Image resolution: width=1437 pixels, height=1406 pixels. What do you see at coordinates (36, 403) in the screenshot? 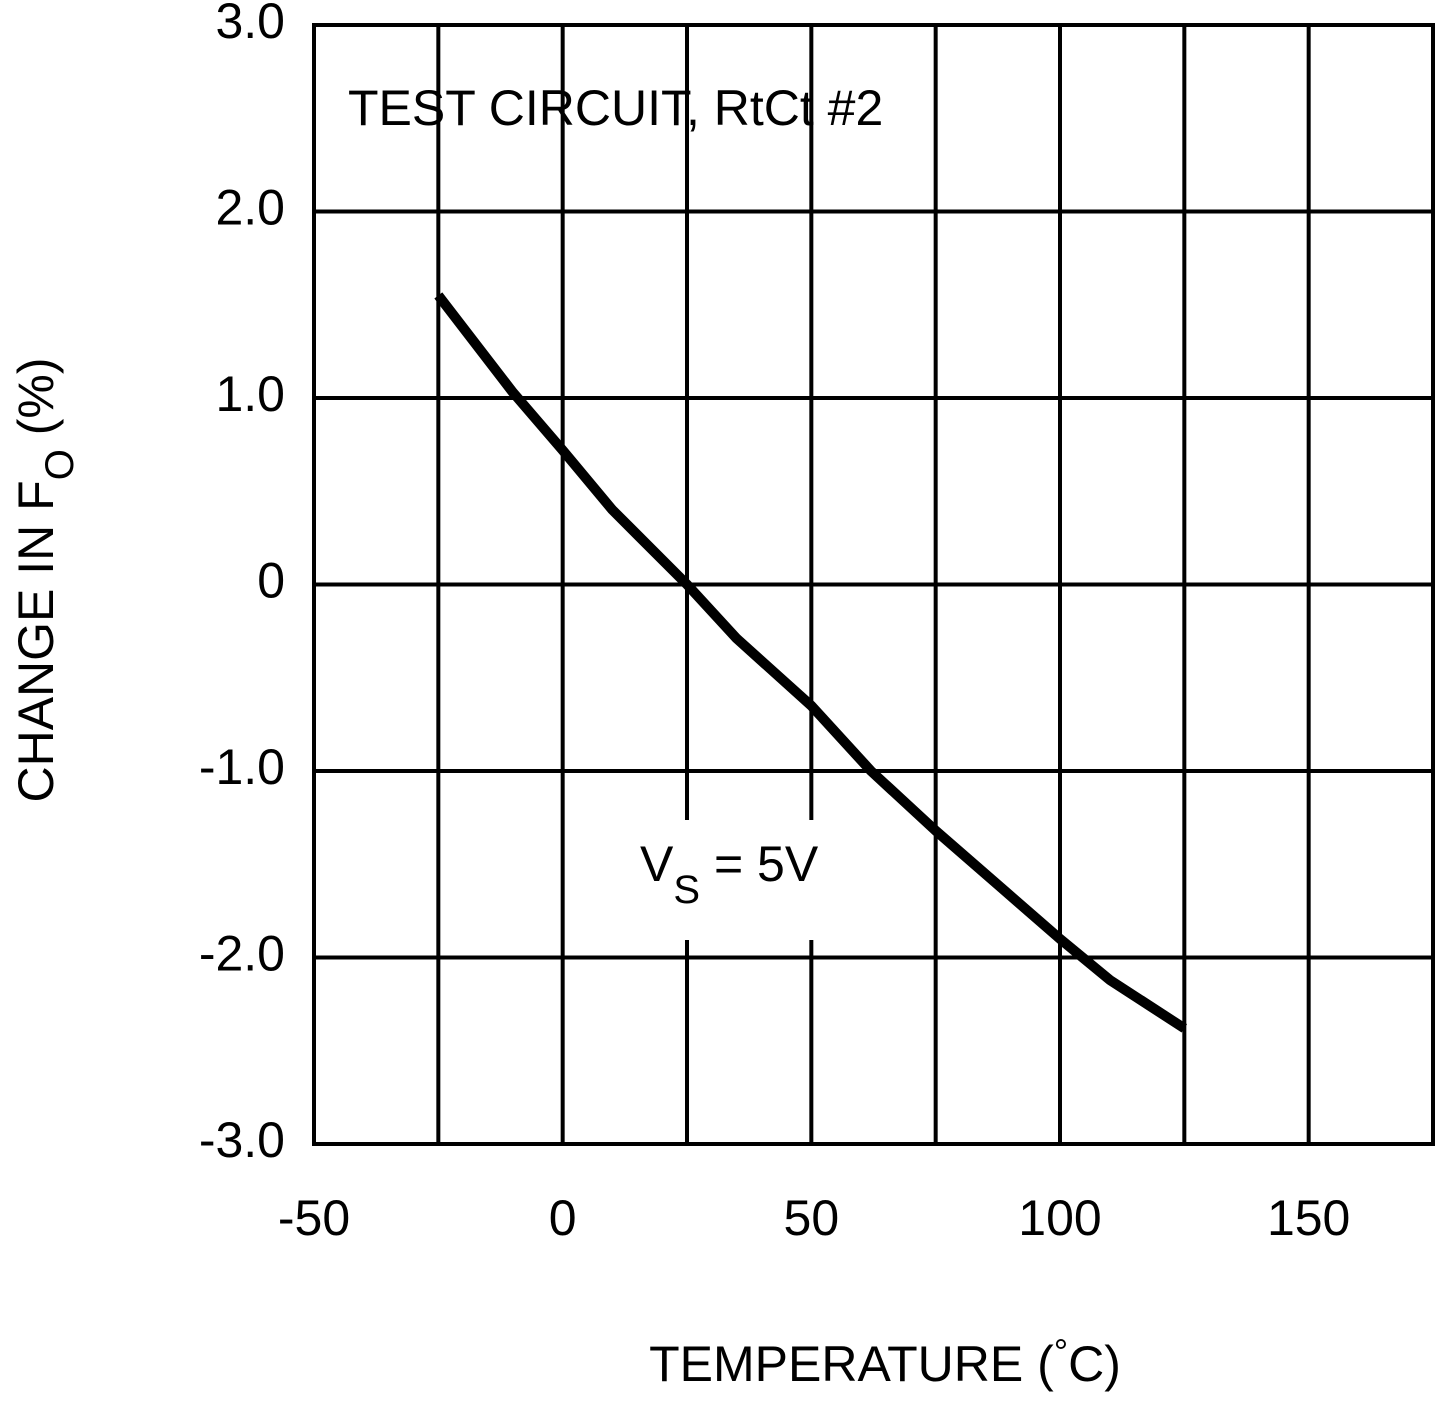
I see `y-label-text: (%)` at bounding box center [36, 403].